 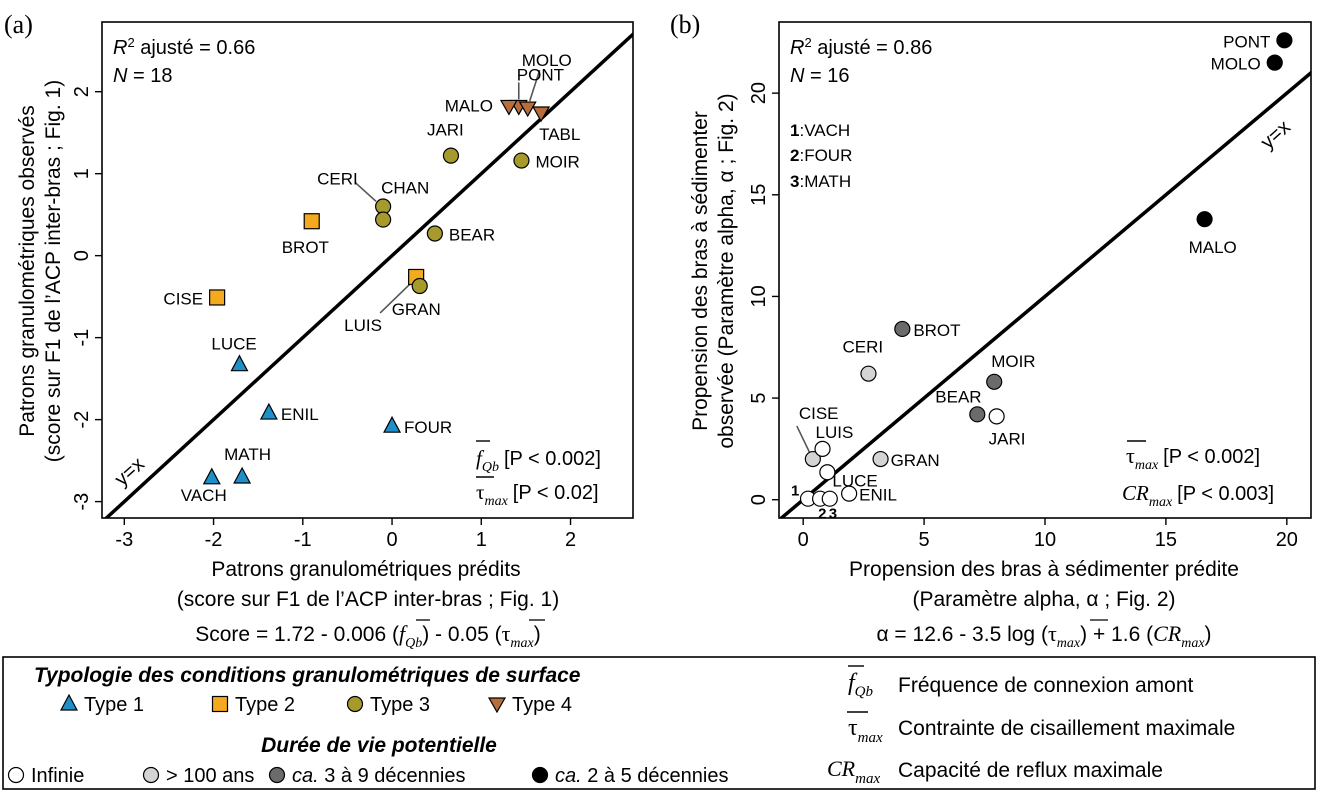 What do you see at coordinates (820, 130) in the screenshot?
I see `key-item-1: 1:VACH` at bounding box center [820, 130].